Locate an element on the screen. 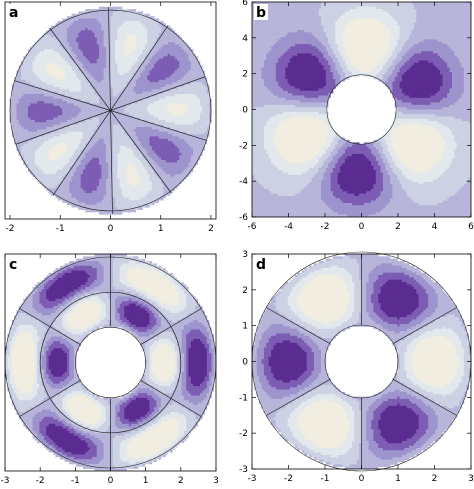 The height and width of the screenshot is (489, 474). panel-letter: a is located at coordinates (13, 13).